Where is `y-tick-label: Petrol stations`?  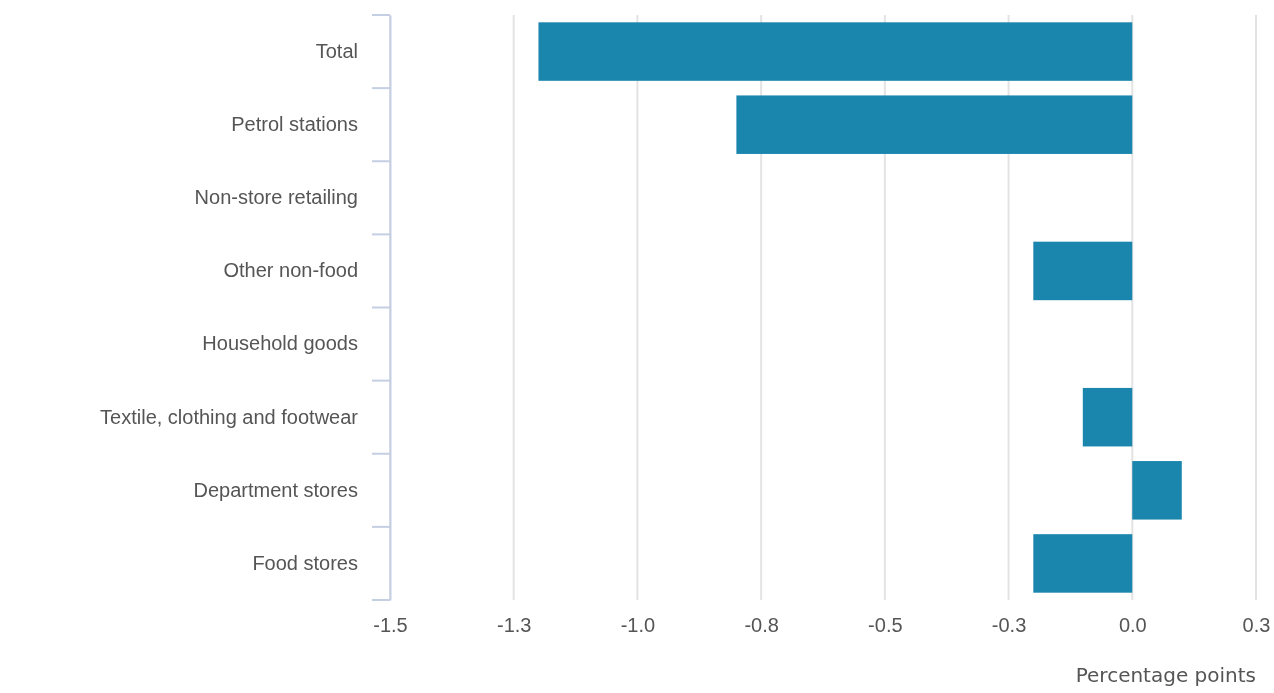 y-tick-label: Petrol stations is located at coordinates (294, 124).